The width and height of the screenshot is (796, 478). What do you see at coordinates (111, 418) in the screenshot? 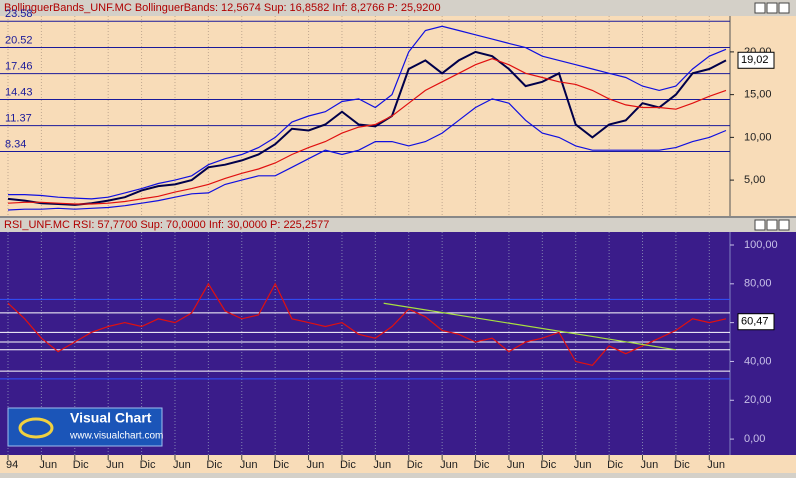
I see `logo-name: Visual Chart` at bounding box center [111, 418].